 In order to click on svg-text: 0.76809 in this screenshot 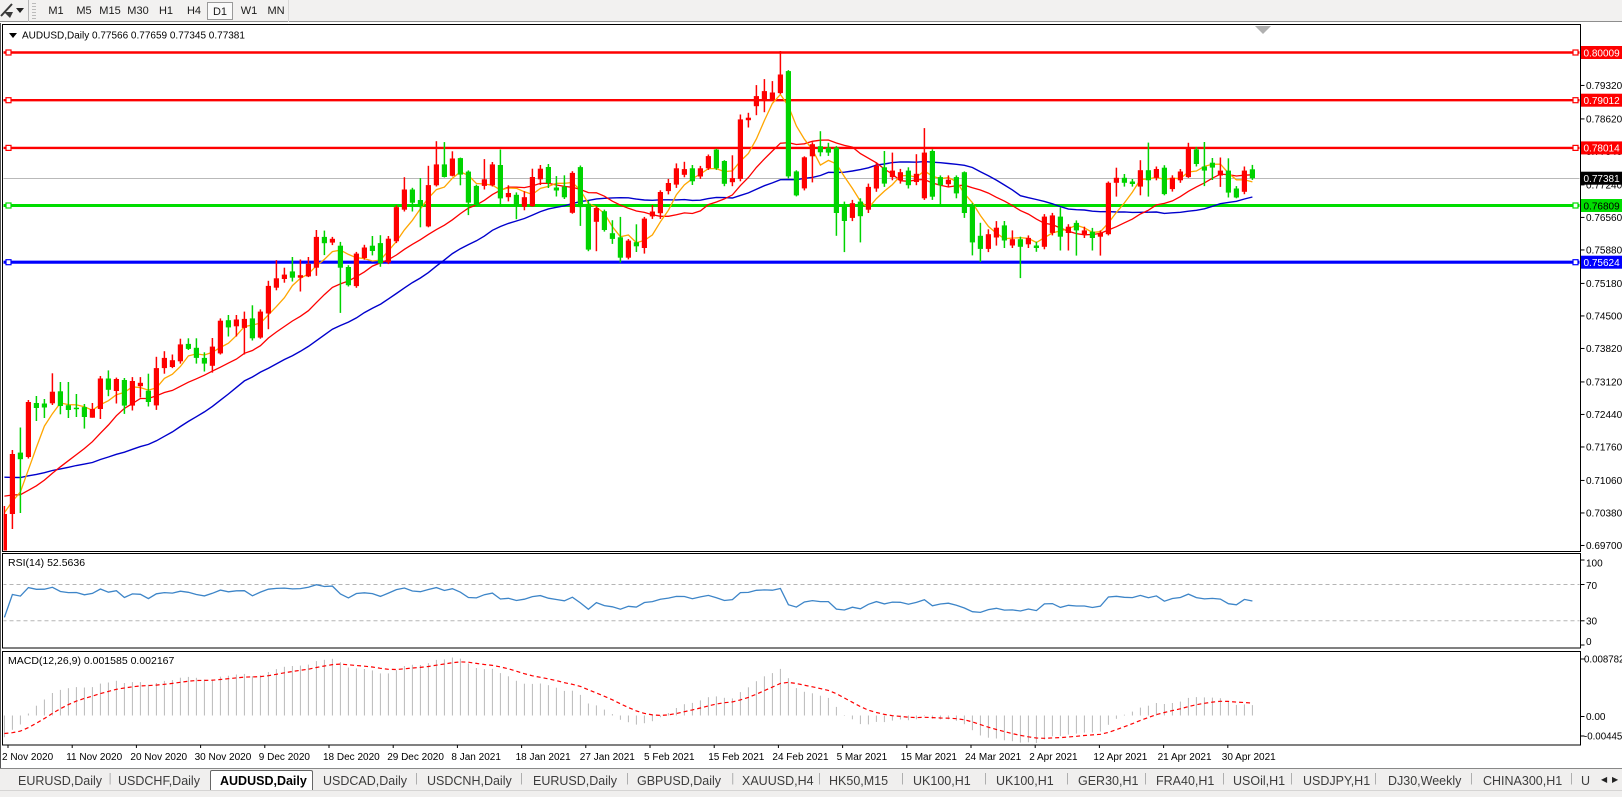, I will do `click(1602, 206)`.